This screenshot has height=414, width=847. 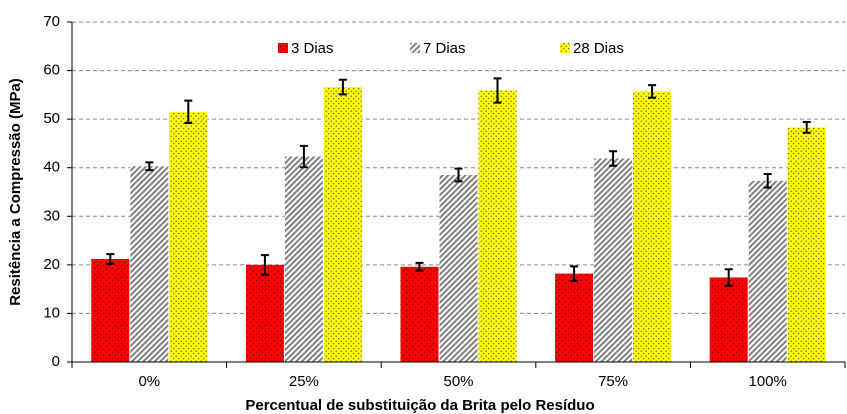 I want to click on y-tick-label: 20, so click(x=51, y=264).